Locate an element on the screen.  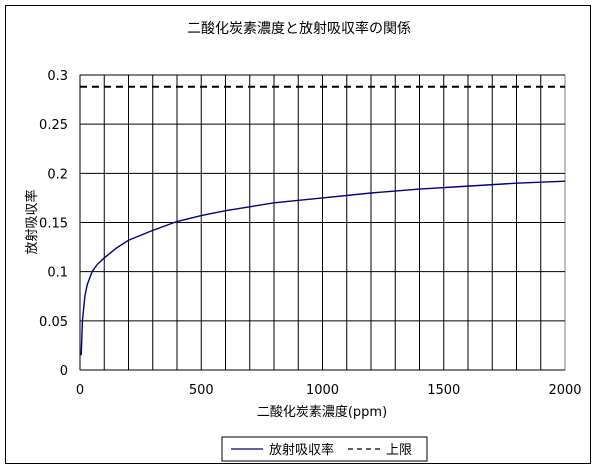
x-tick-label: 1000 is located at coordinates (322, 390).